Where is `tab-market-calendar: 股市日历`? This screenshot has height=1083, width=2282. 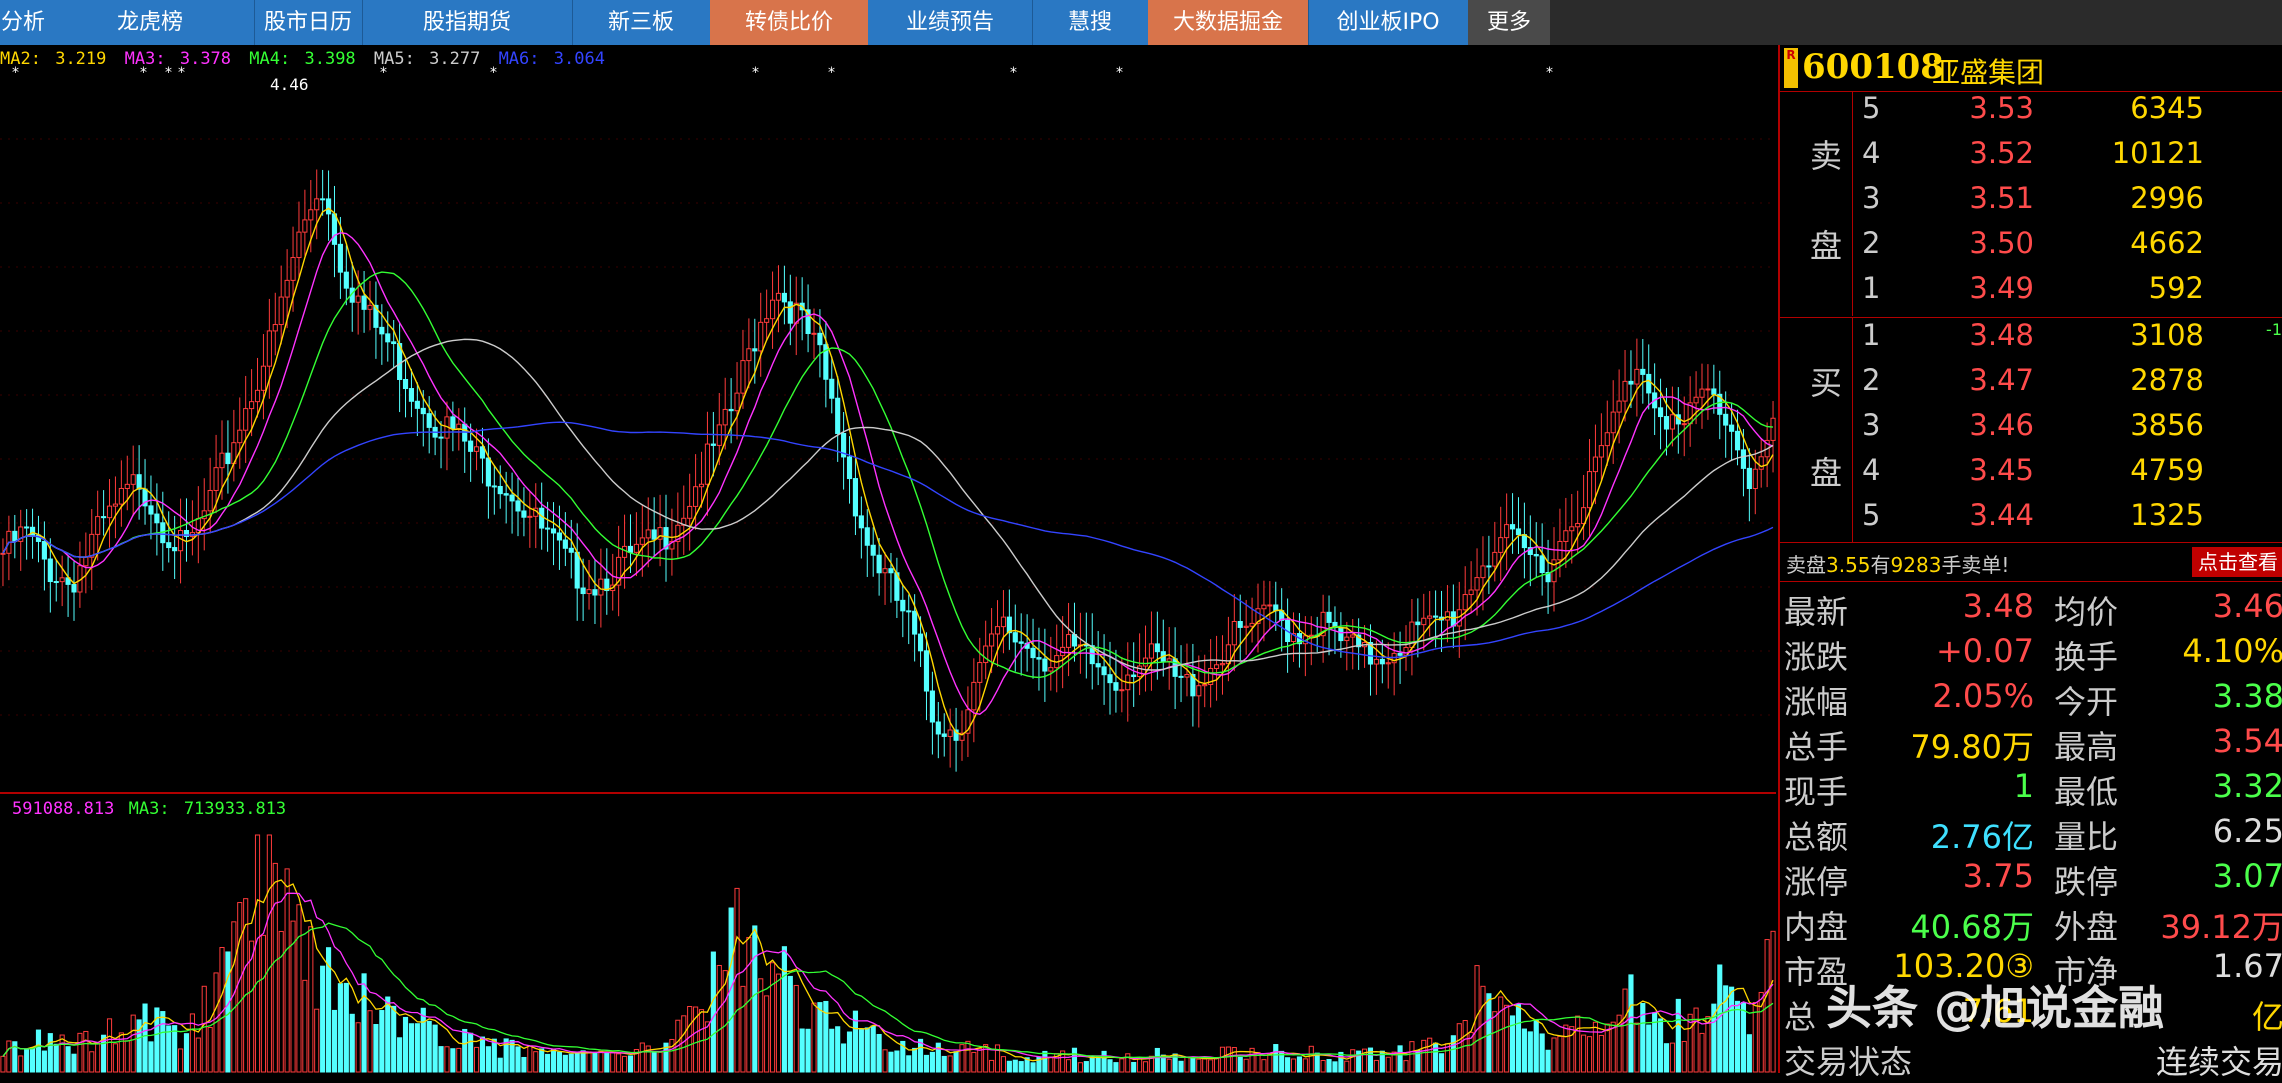
tab-market-calendar: 股市日历 is located at coordinates (308, 22).